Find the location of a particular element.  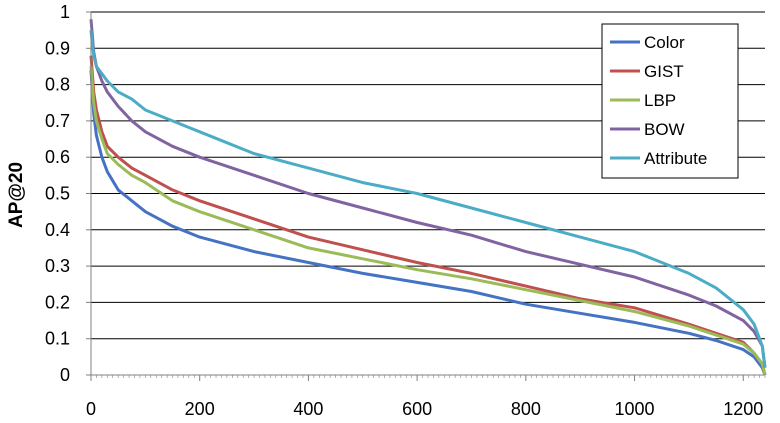

y-tick-label: 0.6 is located at coordinates (57, 157).